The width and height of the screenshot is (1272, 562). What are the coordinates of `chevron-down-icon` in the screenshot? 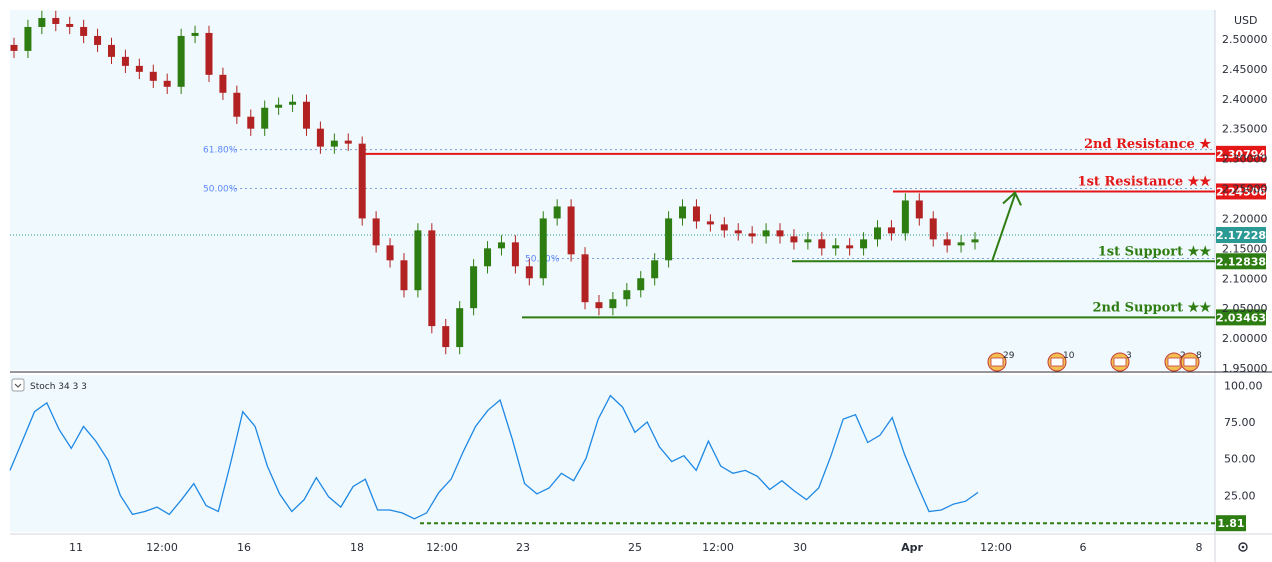 It's located at (18, 385).